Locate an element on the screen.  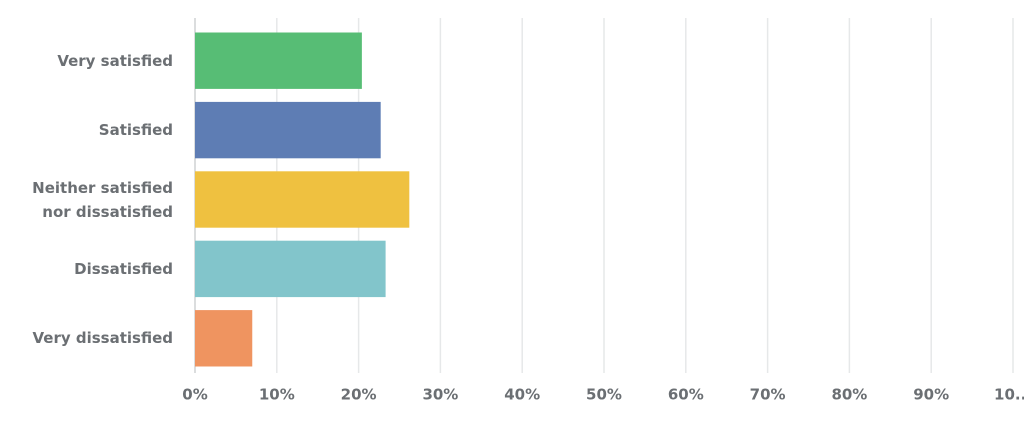
x-tick-label: 0% is located at coordinates (194, 395).